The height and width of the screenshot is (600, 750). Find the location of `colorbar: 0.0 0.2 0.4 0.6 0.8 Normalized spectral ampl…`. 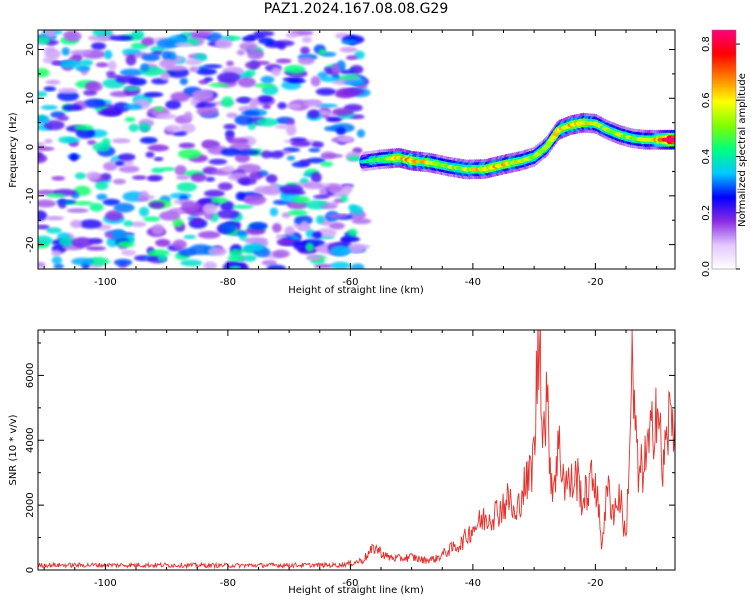

colorbar: 0.0 0.2 0.4 0.6 0.8 Normalized spectral ampl… is located at coordinates (724, 153).